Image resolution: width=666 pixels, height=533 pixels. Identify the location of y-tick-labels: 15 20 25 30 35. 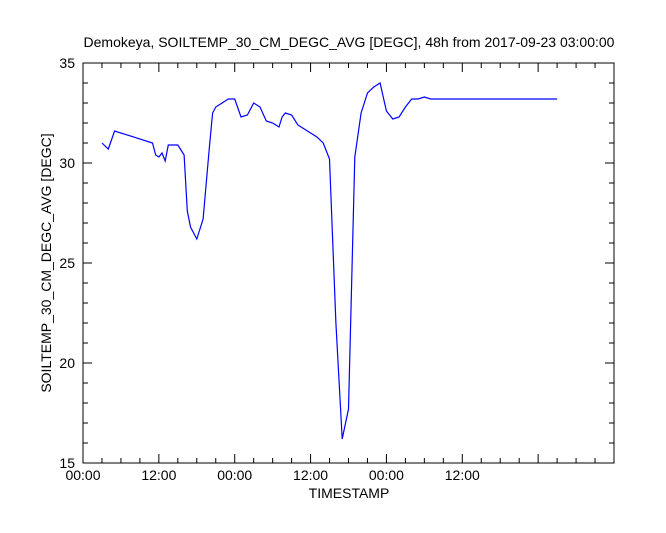
(67, 263).